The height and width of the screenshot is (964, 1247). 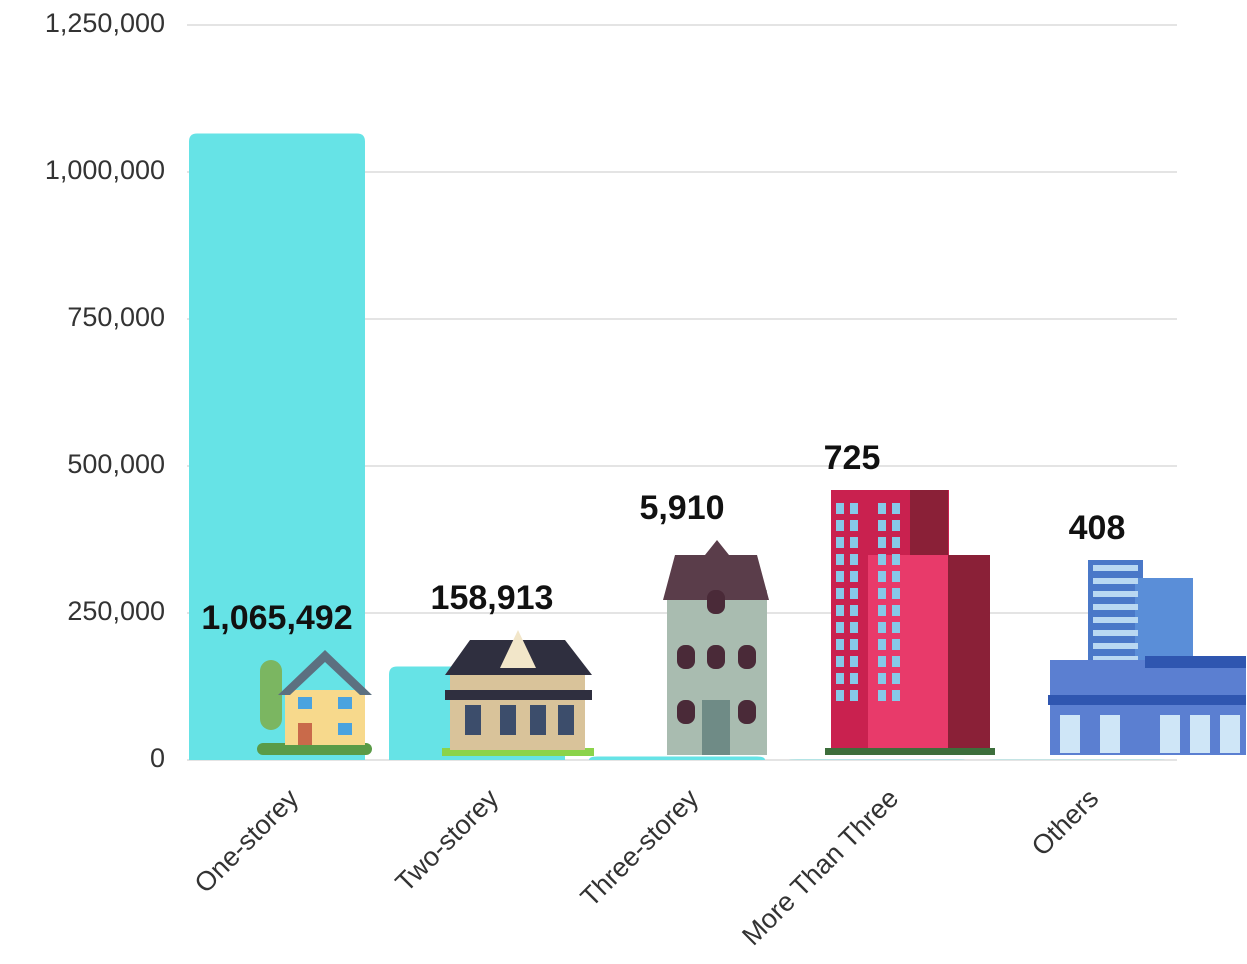 I want to click on y-tick-label: 750,000, so click(x=116, y=317).